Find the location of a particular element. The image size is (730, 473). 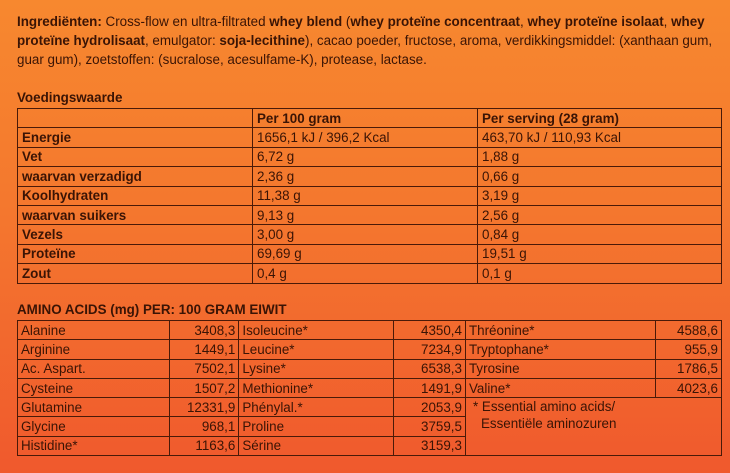

nutrient-name: waarvan suikers is located at coordinates (135, 215).